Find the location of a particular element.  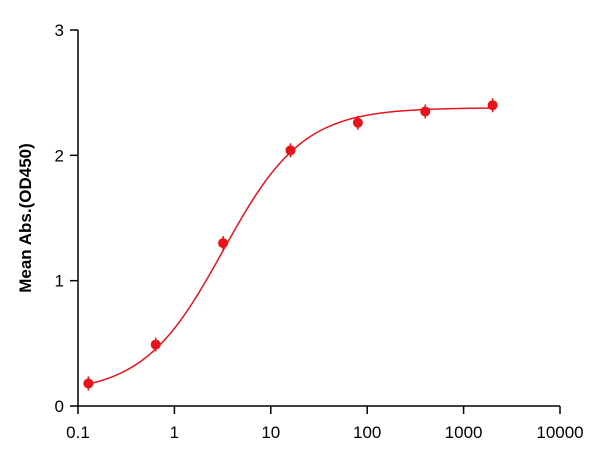

x-tick-label: 1000 is located at coordinates (464, 432).